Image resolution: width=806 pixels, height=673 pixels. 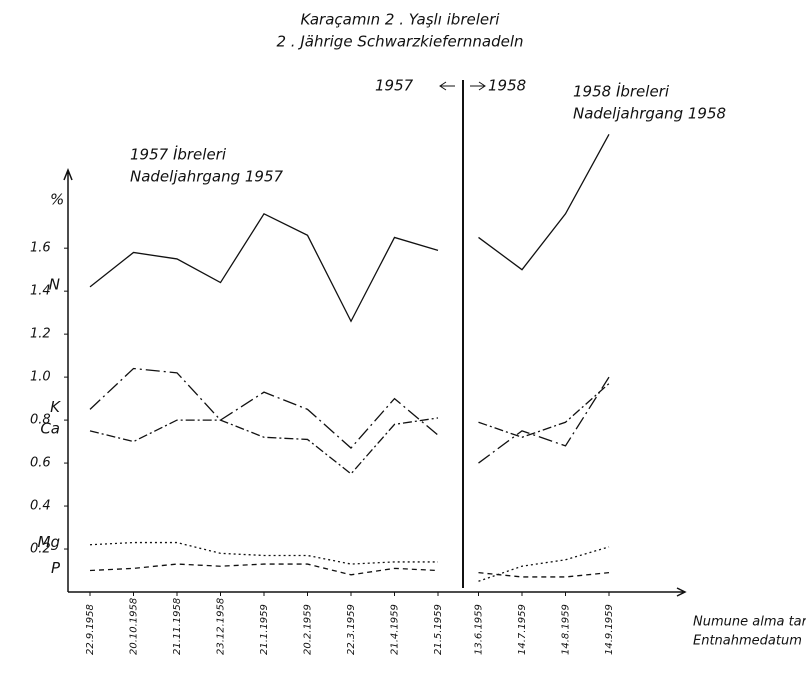 What do you see at coordinates (55, 407) in the screenshot?
I see `series-label: K` at bounding box center [55, 407].